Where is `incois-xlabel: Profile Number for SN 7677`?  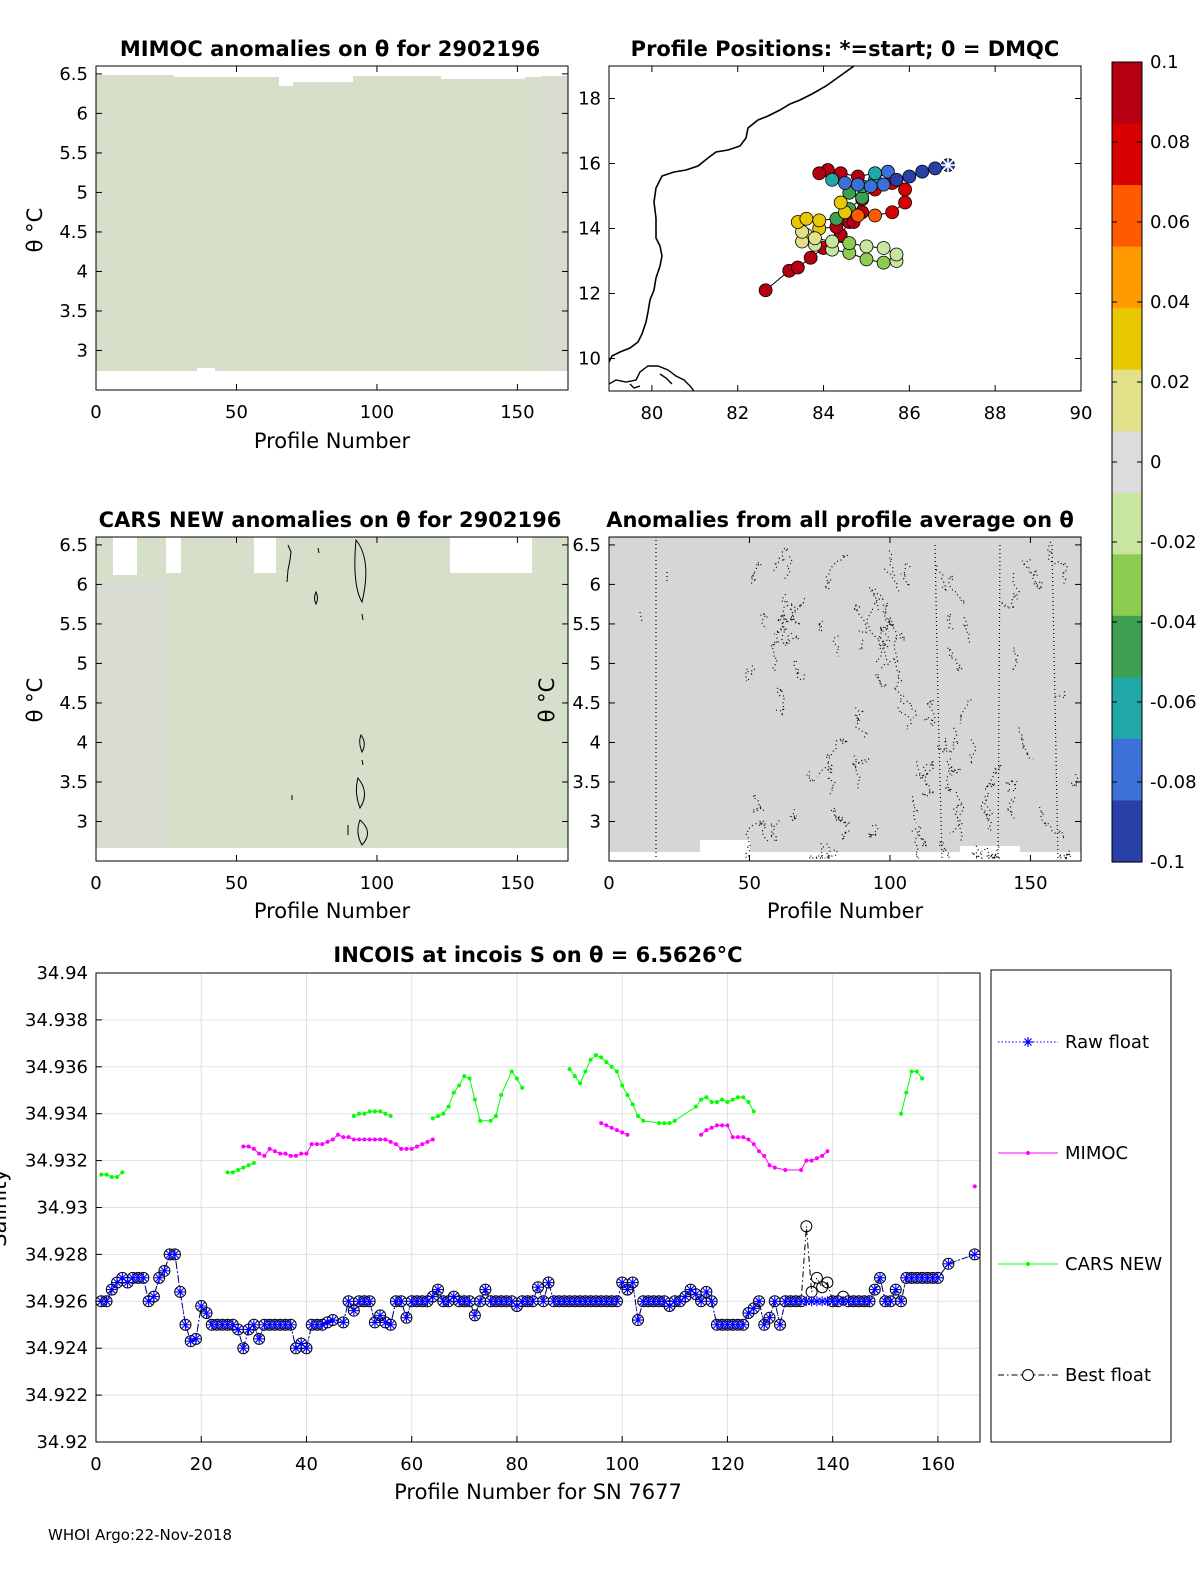 incois-xlabel: Profile Number for SN 7677 is located at coordinates (538, 1492).